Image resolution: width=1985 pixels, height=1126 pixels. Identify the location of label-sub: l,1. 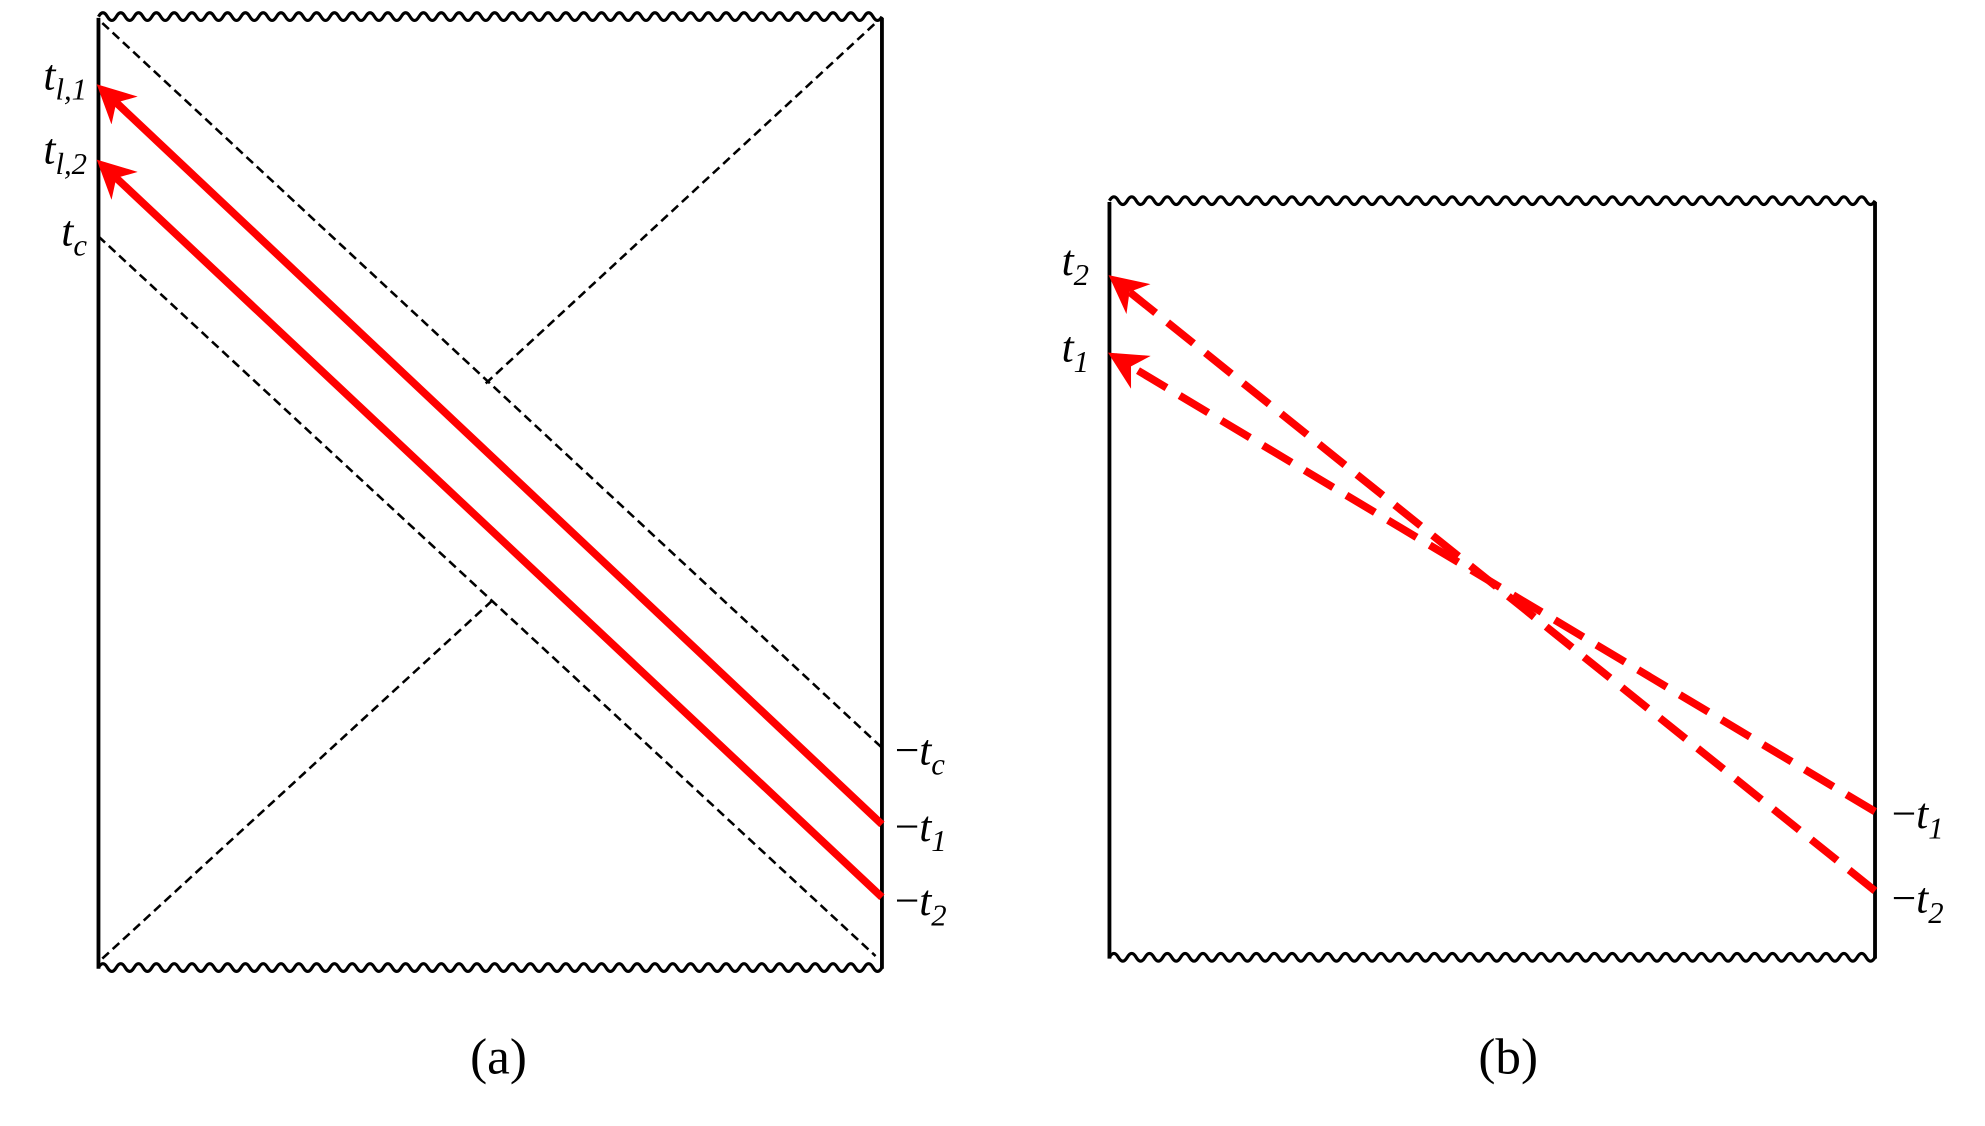
(71, 90).